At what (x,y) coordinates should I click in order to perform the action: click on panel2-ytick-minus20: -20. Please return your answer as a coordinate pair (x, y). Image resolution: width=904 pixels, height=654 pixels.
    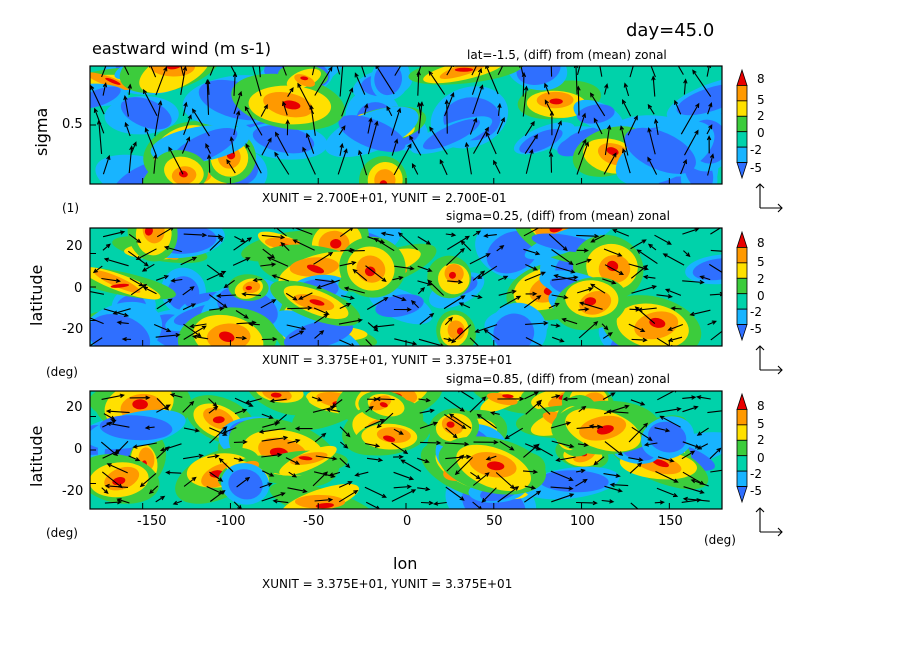
    Looking at the image, I should click on (73, 329).